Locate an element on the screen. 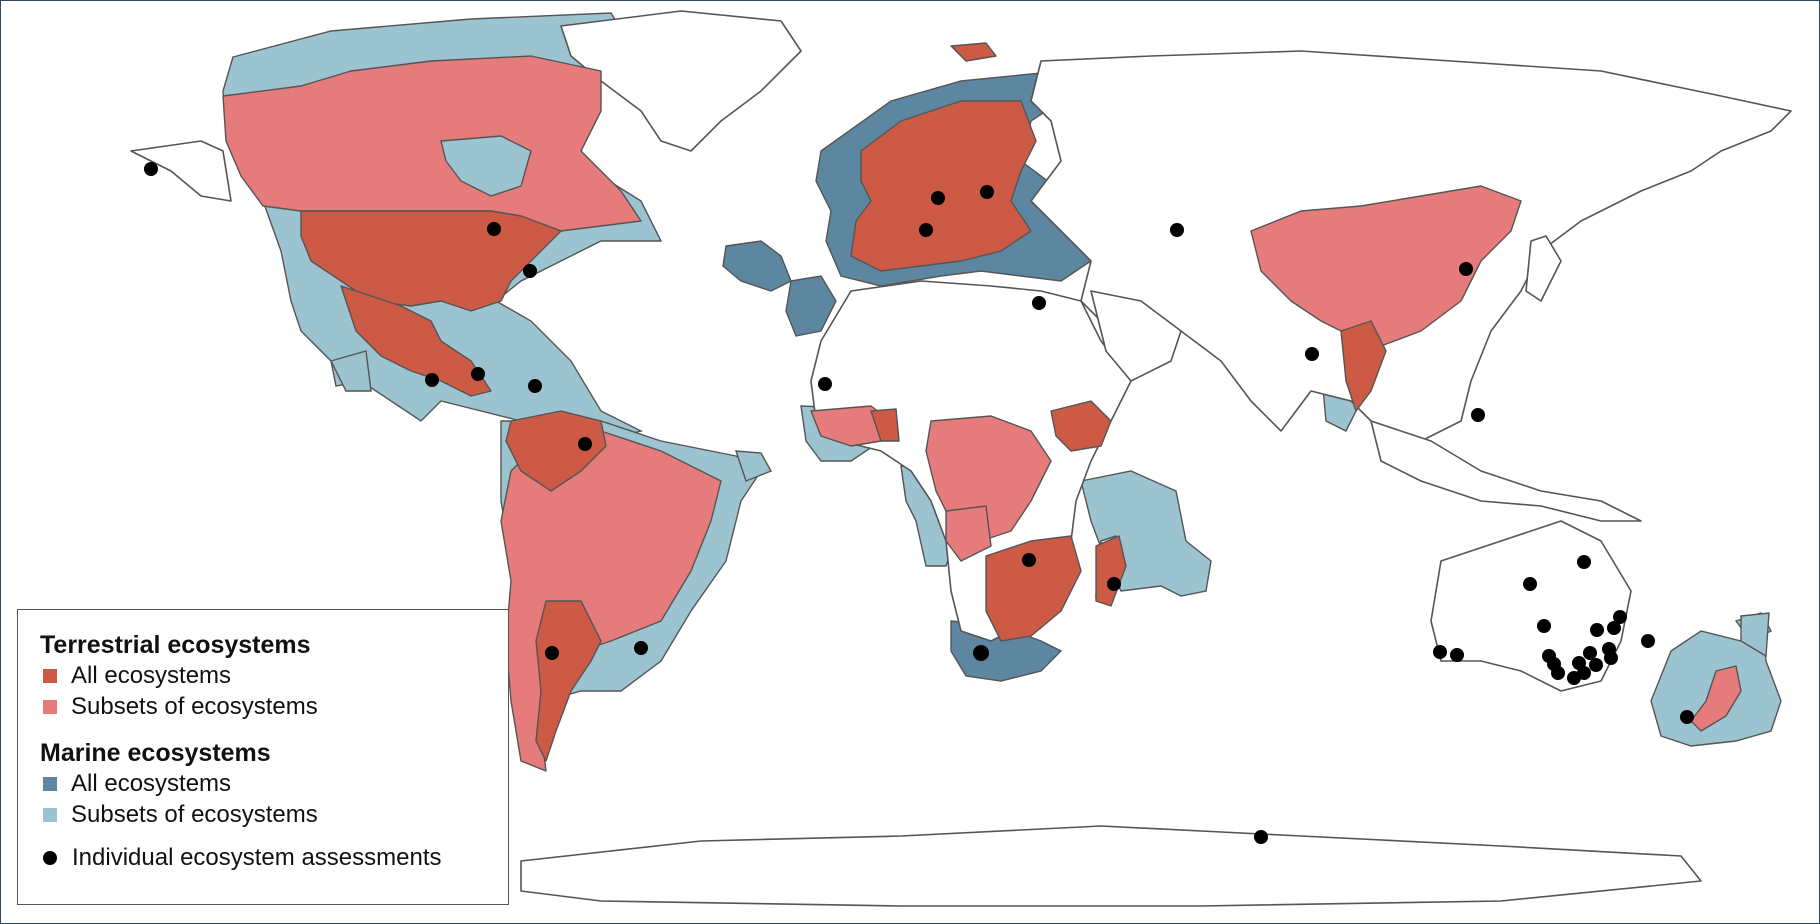 Image resolution: width=1820 pixels, height=924 pixels. assessment-dot-zambia is located at coordinates (1029, 560).